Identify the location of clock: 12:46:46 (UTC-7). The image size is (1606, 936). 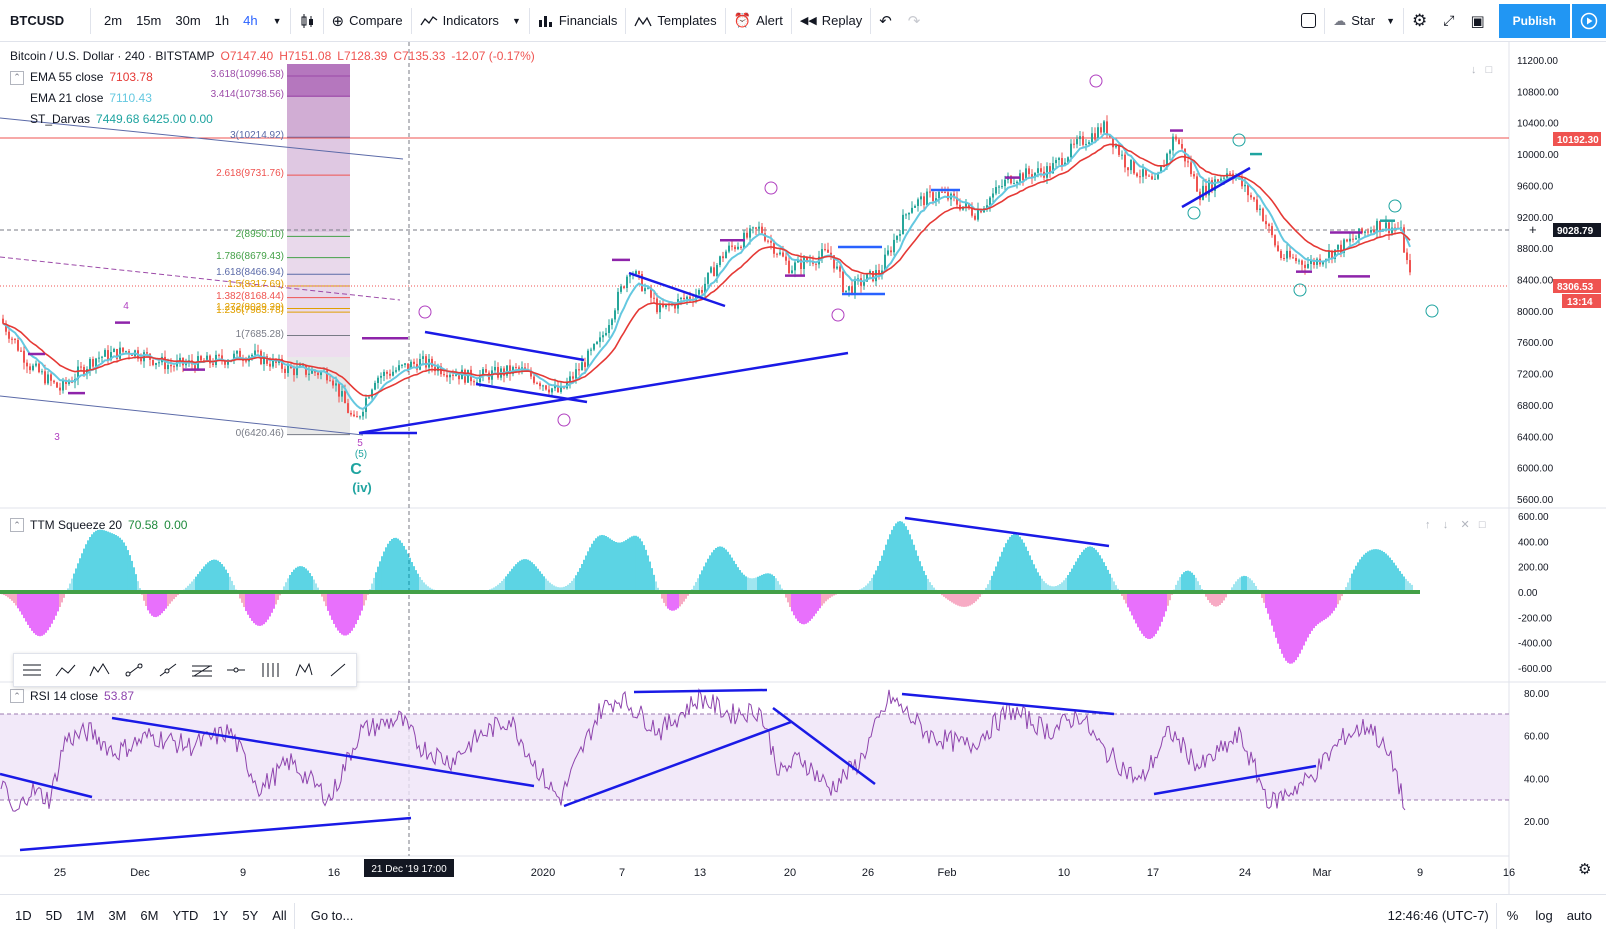
(1438, 915).